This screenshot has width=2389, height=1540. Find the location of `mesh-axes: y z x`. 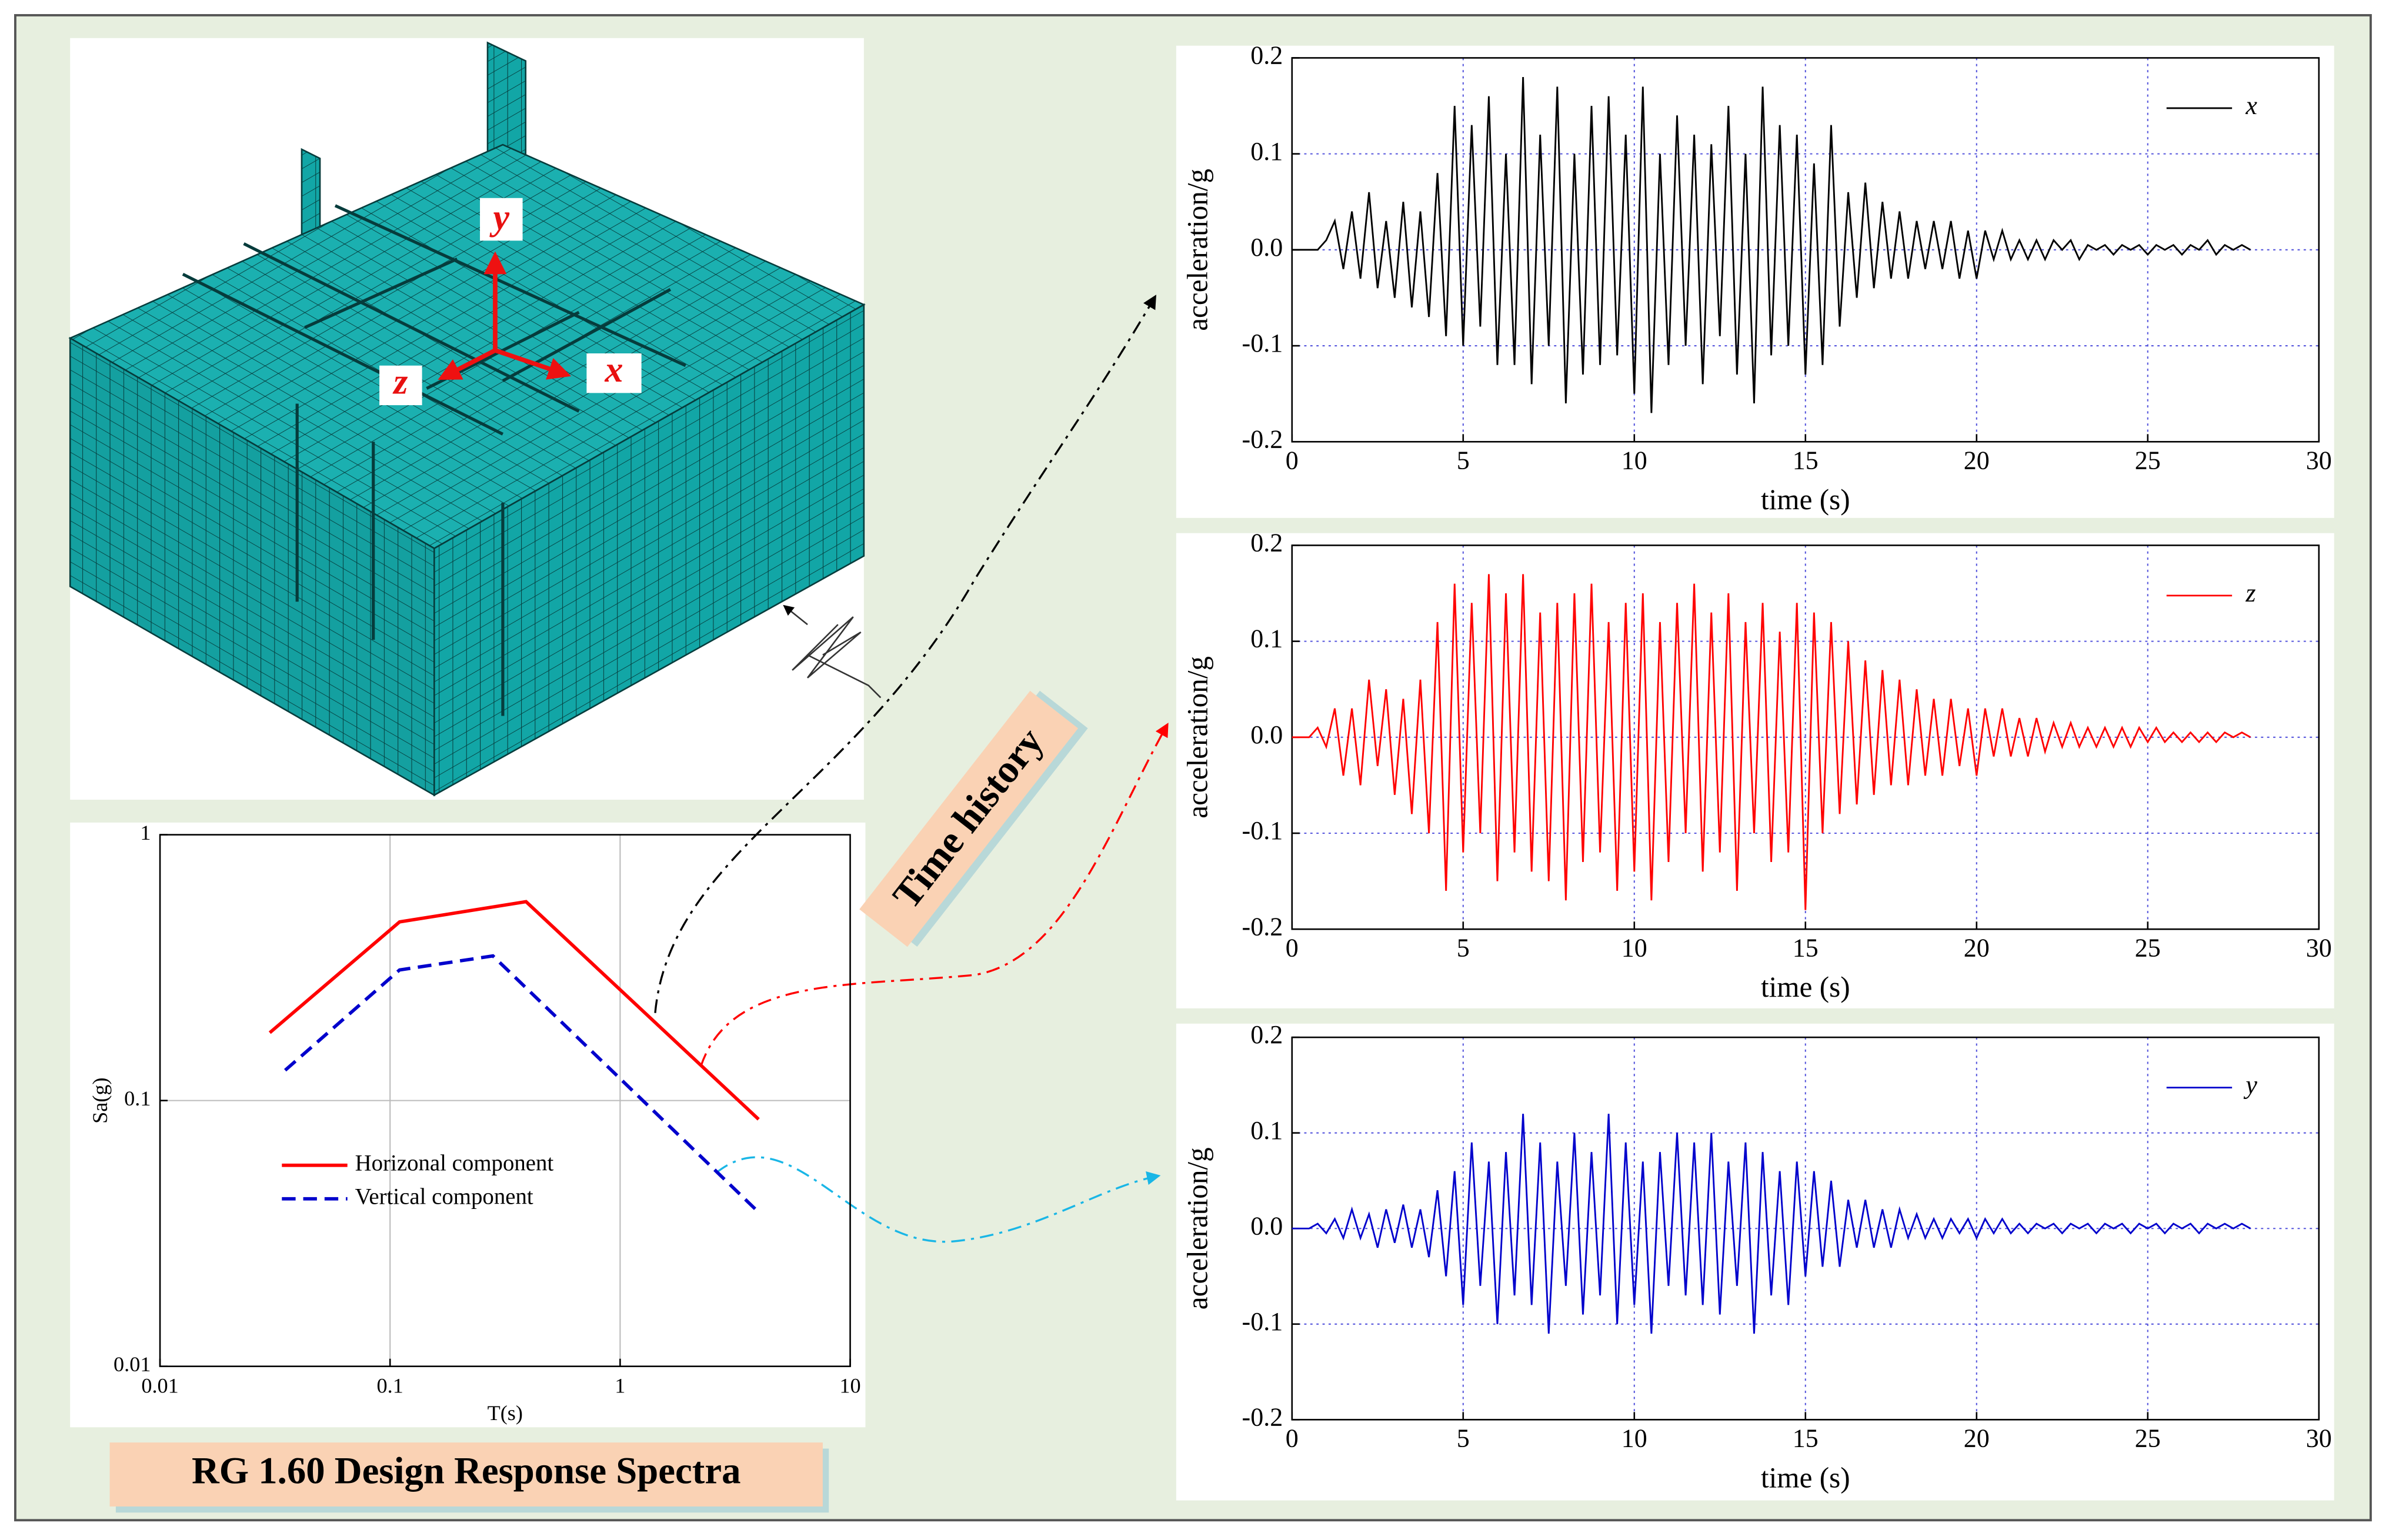

mesh-axes: y z x is located at coordinates (510, 302).